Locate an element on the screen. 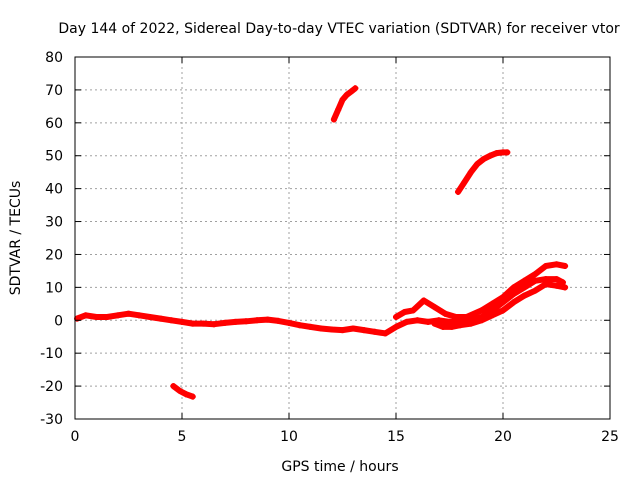 This screenshot has width=640, height=480. x-tick-label: 25 is located at coordinates (610, 437).